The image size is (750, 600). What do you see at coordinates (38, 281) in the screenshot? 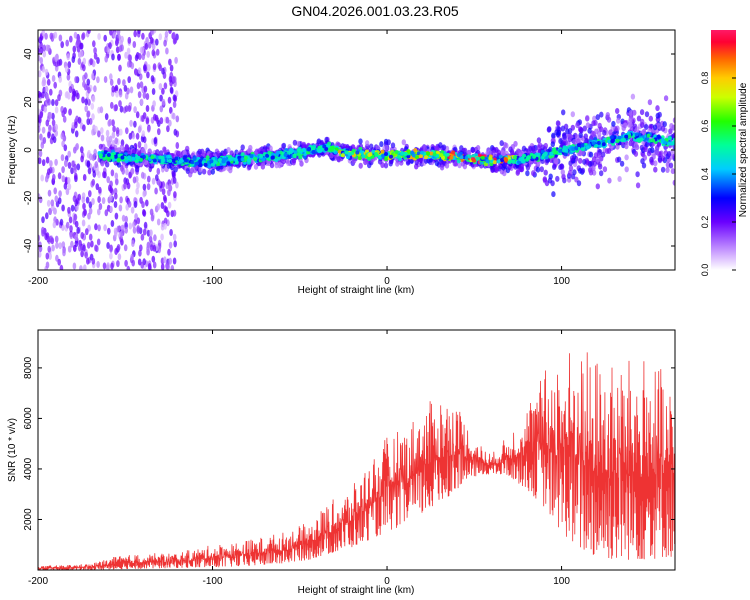
I see `spectrogram-x-tick-label: -200` at bounding box center [38, 281].